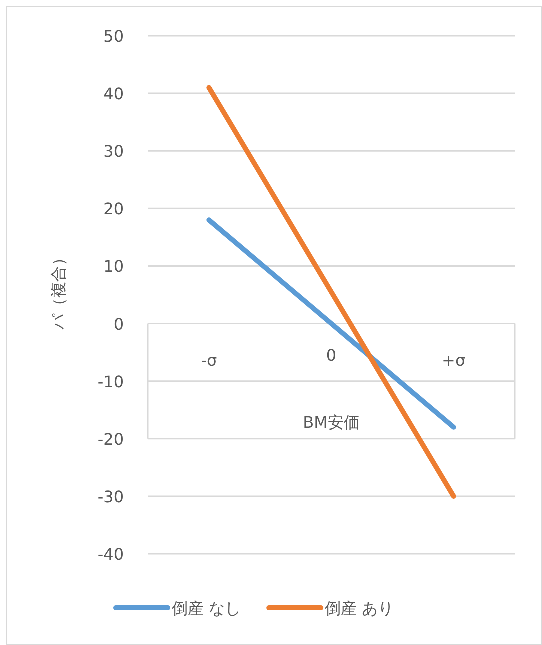  What do you see at coordinates (111, 382) in the screenshot?
I see `y-tick-label: -10` at bounding box center [111, 382].